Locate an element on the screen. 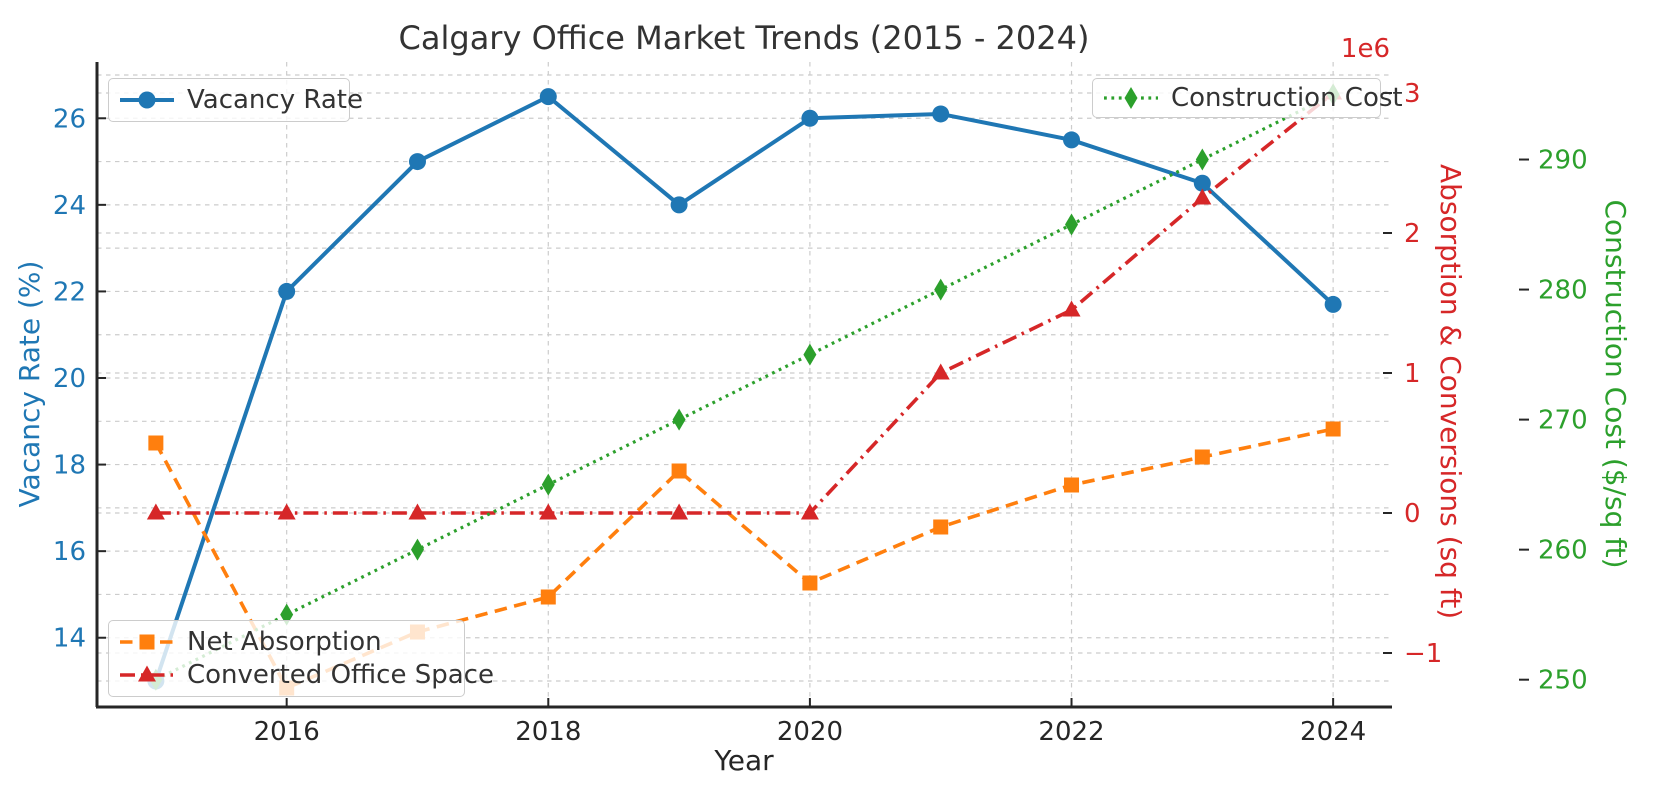 Image resolution: width=1663 pixels, height=793 pixels. svg-text: 2020 is located at coordinates (810, 732).